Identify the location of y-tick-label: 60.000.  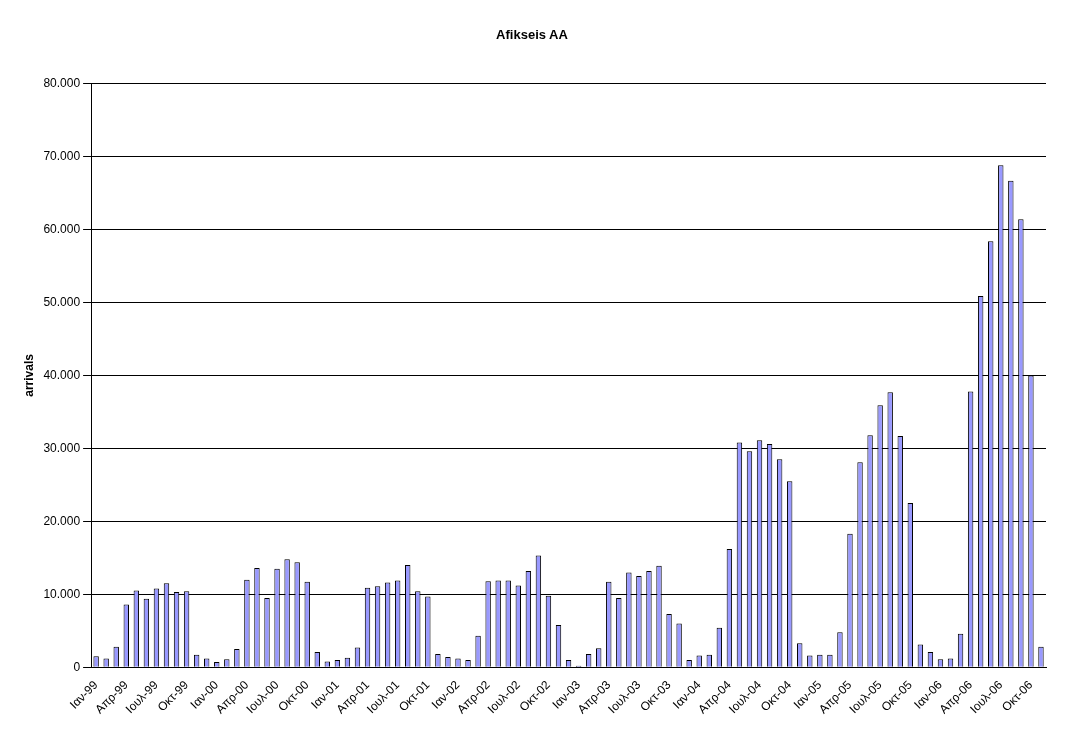
(62, 228).